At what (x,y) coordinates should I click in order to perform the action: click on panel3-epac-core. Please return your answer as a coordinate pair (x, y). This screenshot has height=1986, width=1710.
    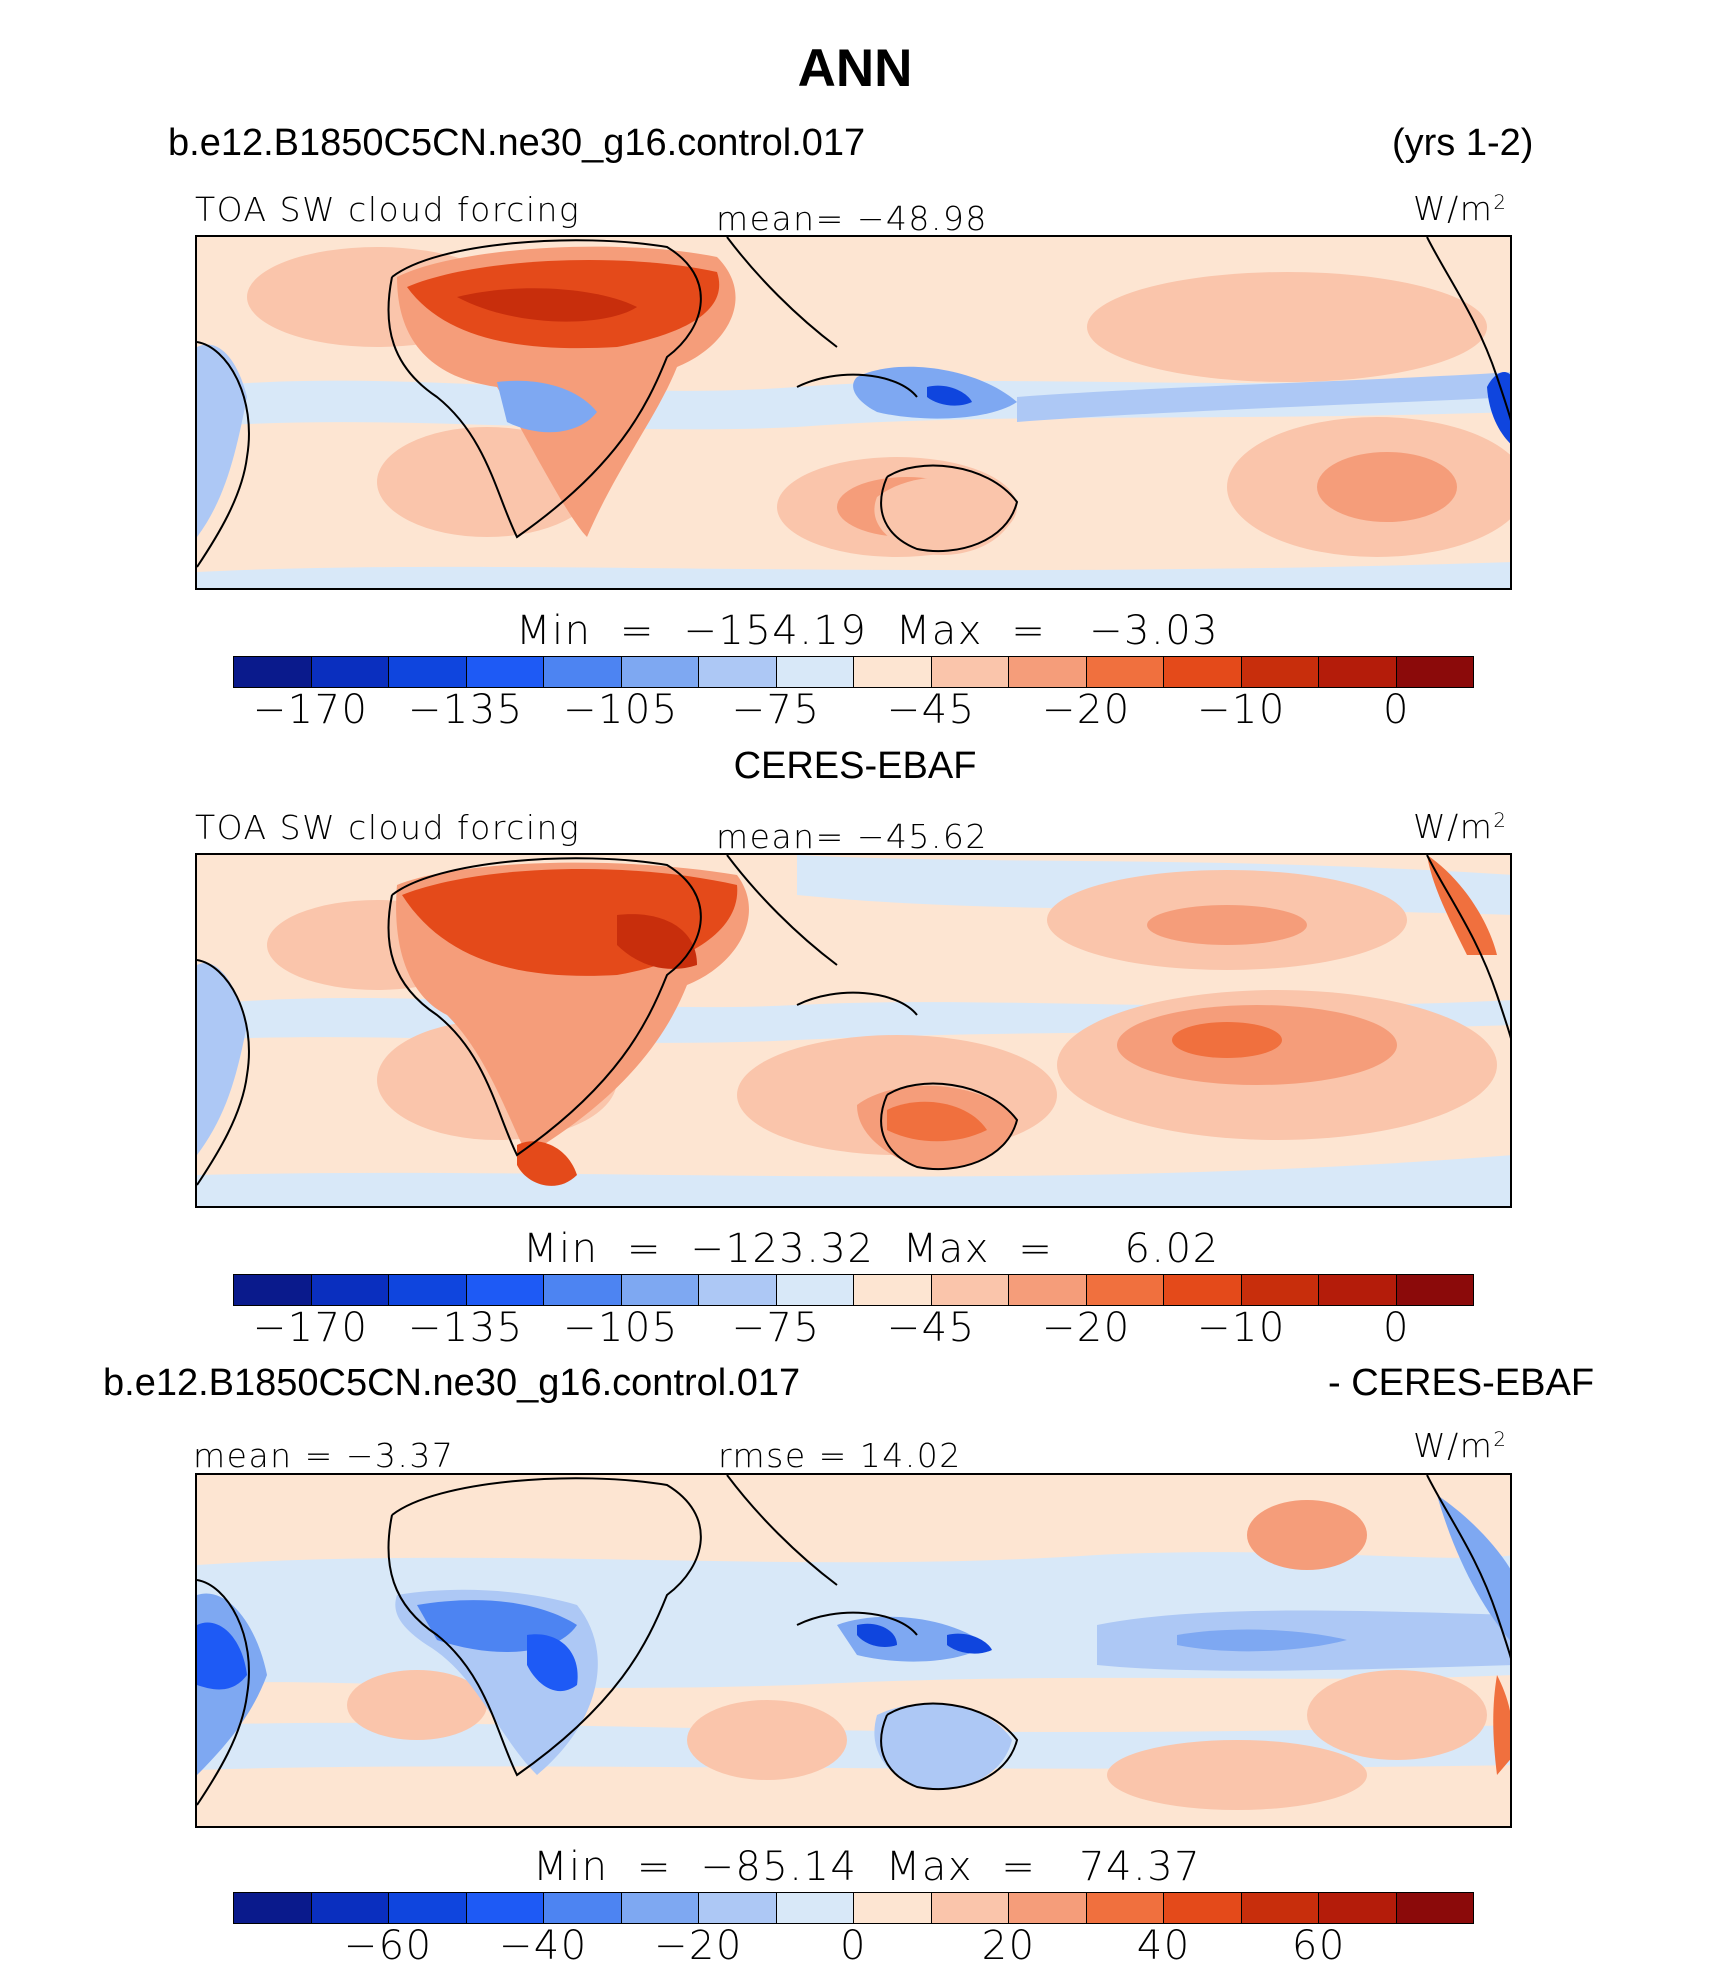
    Looking at the image, I should click on (1262, 1640).